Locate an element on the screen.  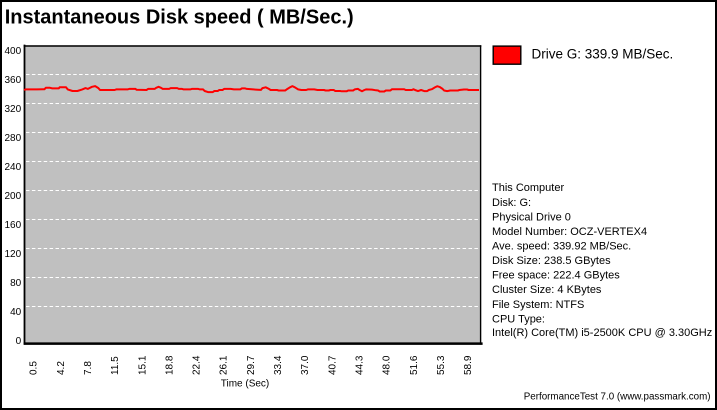
svg-text:Intel(R) Core(TM) i5-2500K CPU: Intel(R) Core(TM) i5-2500K CPU @ 3.30GHz is located at coordinates (602, 333).